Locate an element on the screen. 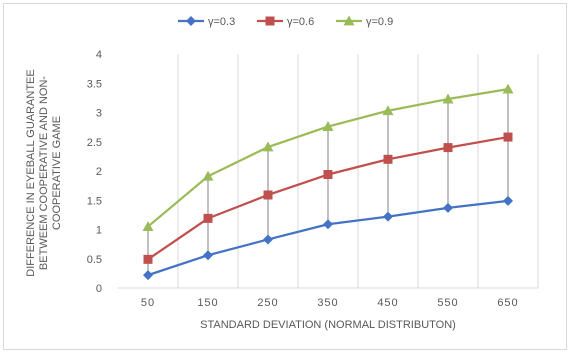 This screenshot has height=354, width=571. x-tick-label: 450 is located at coordinates (387, 303).